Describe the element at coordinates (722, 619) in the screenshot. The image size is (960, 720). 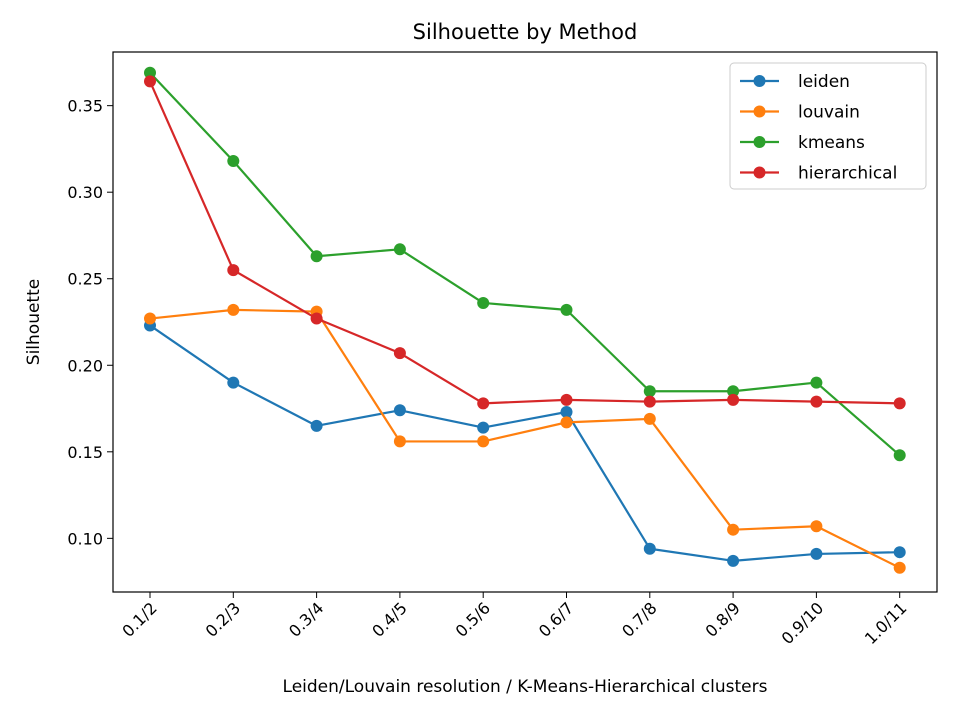
I see `x-tick-label: 0.8/9` at that location.